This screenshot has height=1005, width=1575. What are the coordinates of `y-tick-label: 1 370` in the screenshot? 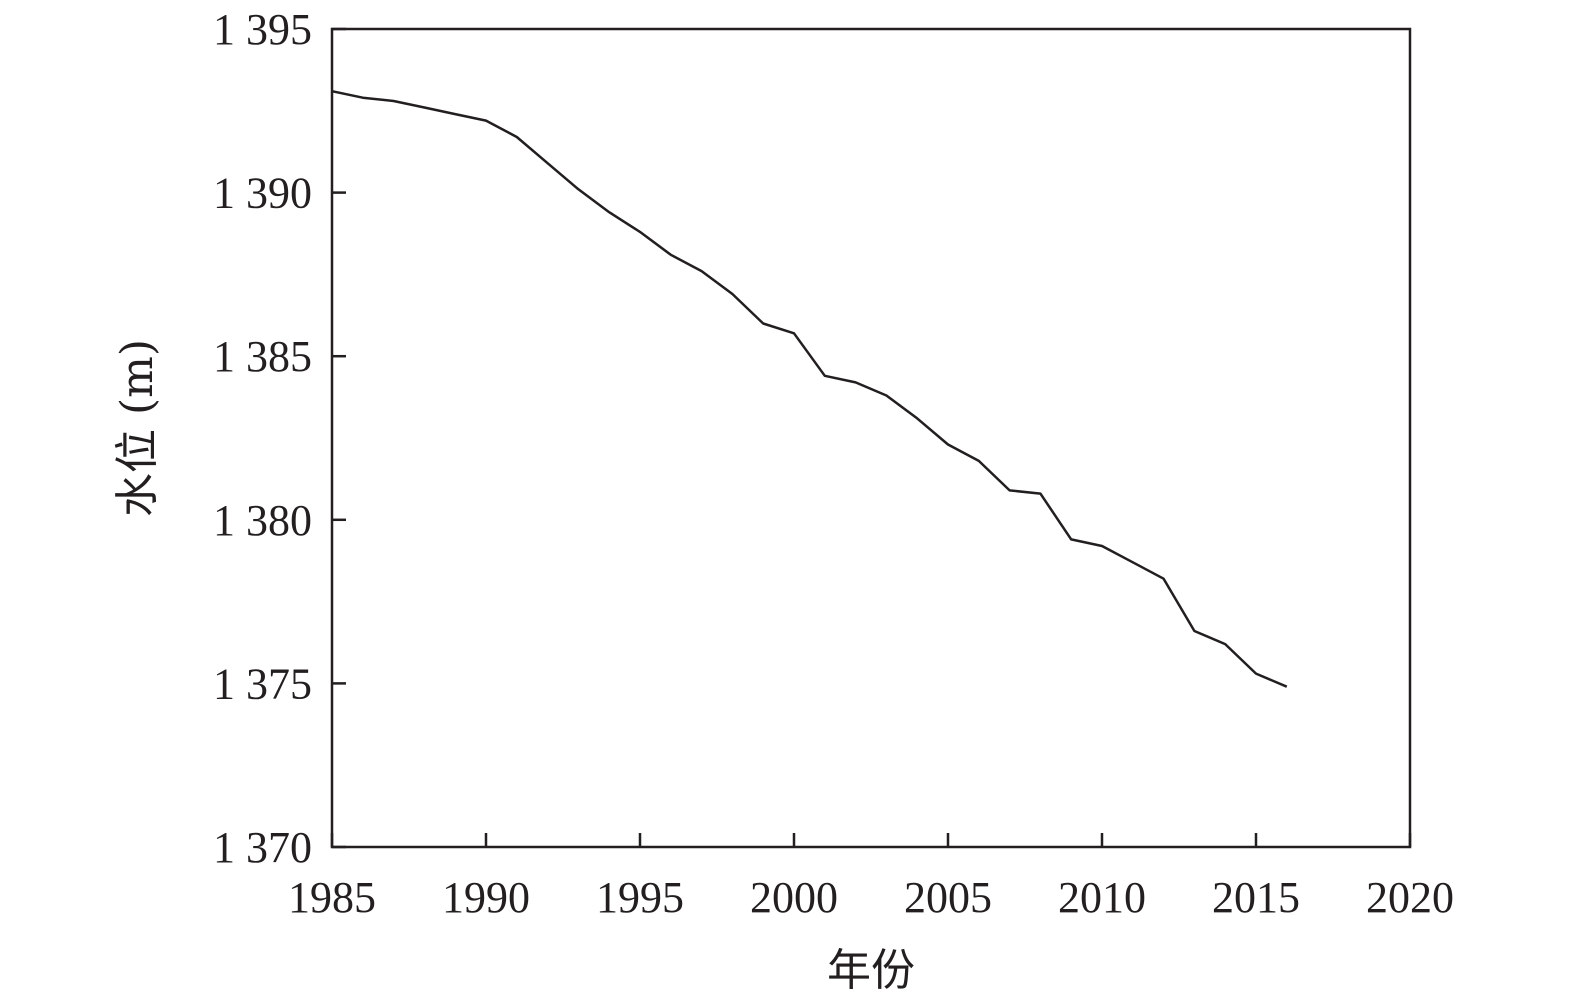 It's located at (262, 847).